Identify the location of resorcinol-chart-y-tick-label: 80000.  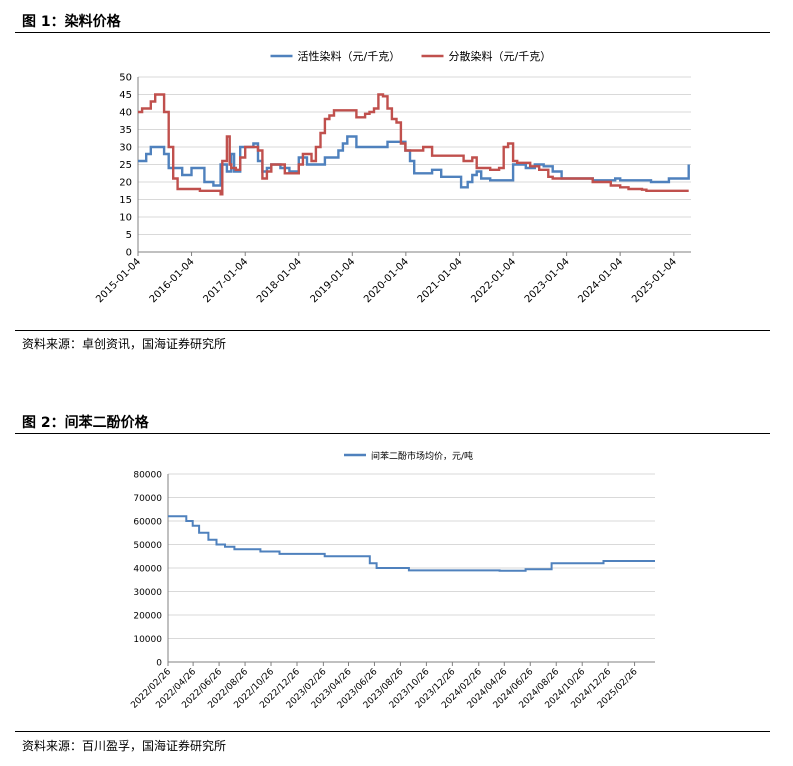
(147, 476).